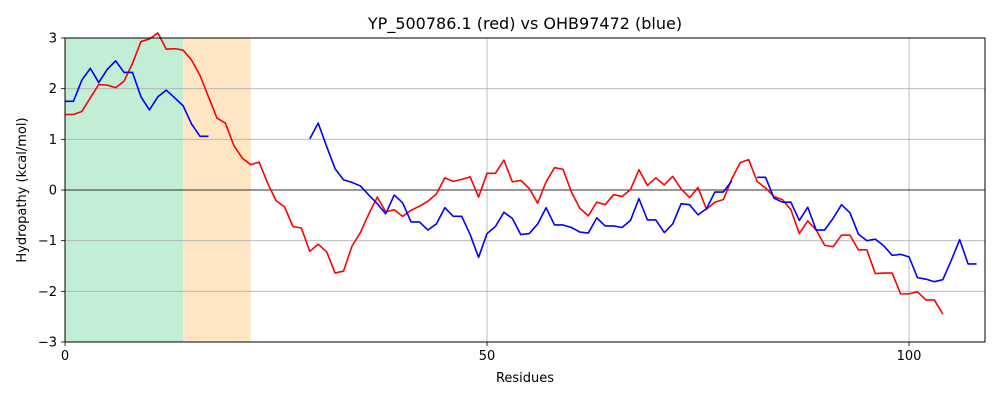  What do you see at coordinates (525, 378) in the screenshot?
I see `x-axis-label: Residues` at bounding box center [525, 378].